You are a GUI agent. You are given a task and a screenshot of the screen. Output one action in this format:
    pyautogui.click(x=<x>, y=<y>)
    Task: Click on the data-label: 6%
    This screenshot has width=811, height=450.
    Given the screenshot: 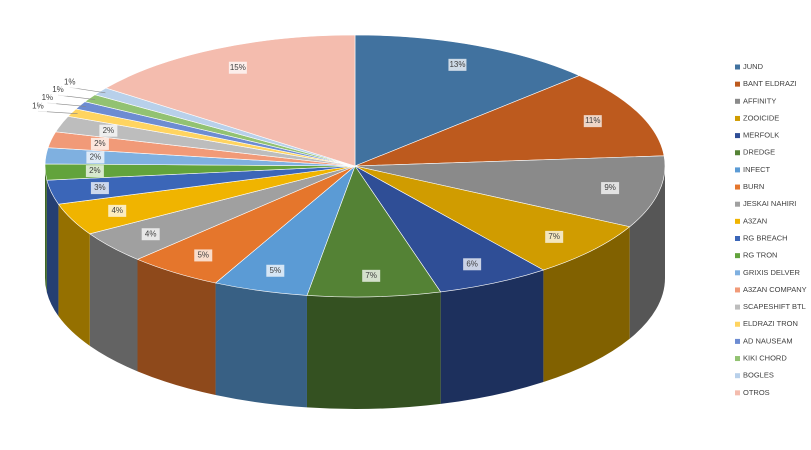 What is the action you would take?
    pyautogui.click(x=472, y=263)
    